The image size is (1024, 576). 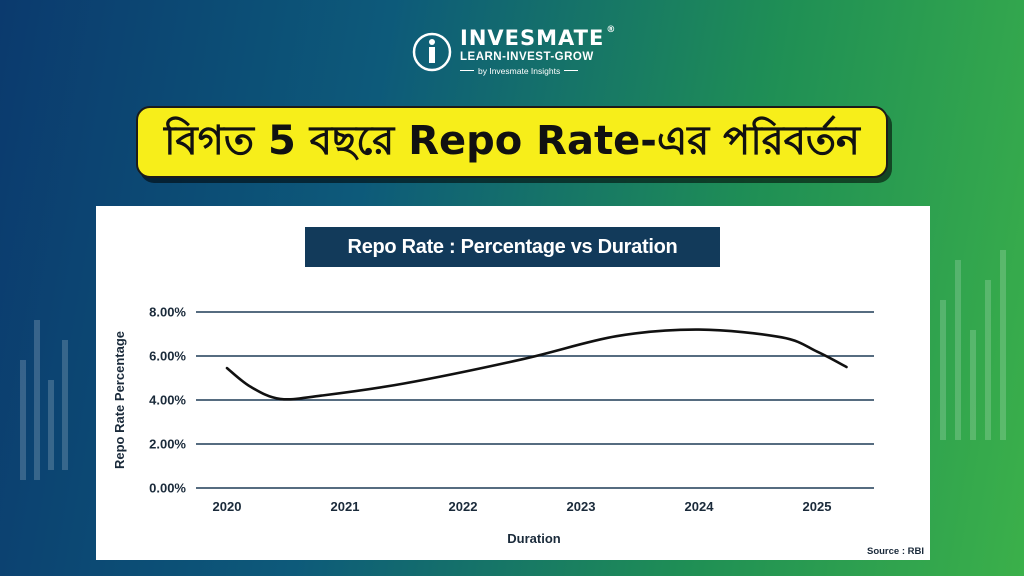 What do you see at coordinates (700, 506) in the screenshot?
I see `x-tick-label: 2024` at bounding box center [700, 506].